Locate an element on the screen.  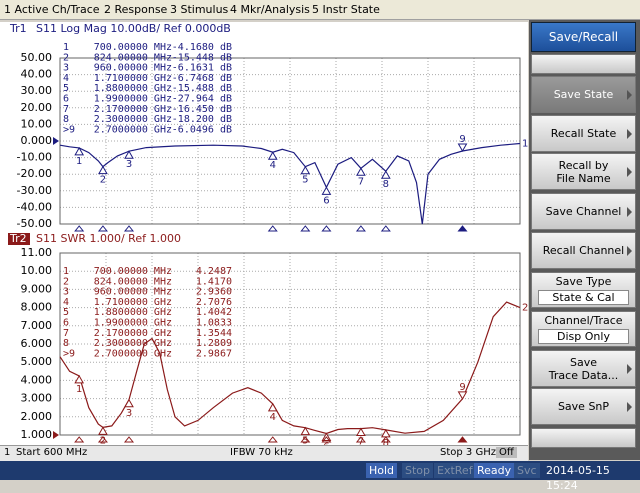
softkey-label: Save SnP is located at coordinates (583, 406).